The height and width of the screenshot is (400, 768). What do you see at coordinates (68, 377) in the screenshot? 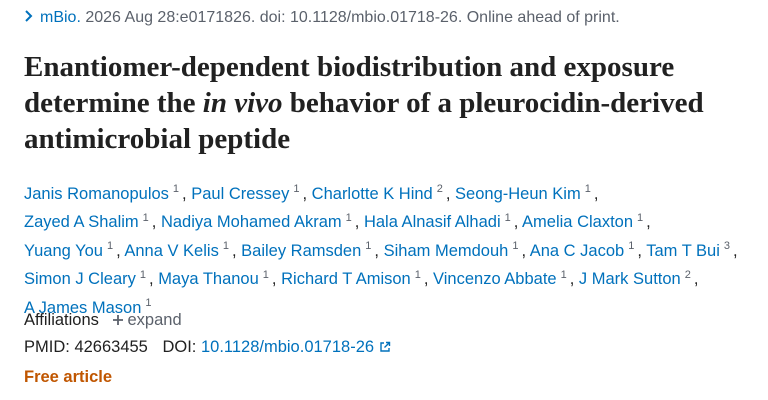
I see `free-article: Free article` at bounding box center [68, 377].